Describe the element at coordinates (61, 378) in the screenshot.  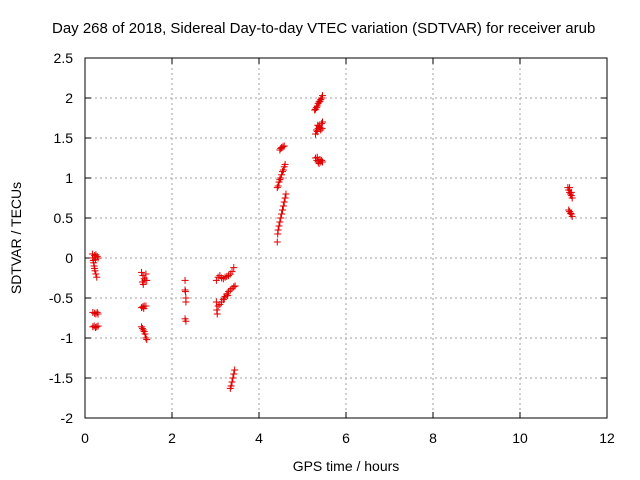
I see `y-tick-label: -1.5` at that location.